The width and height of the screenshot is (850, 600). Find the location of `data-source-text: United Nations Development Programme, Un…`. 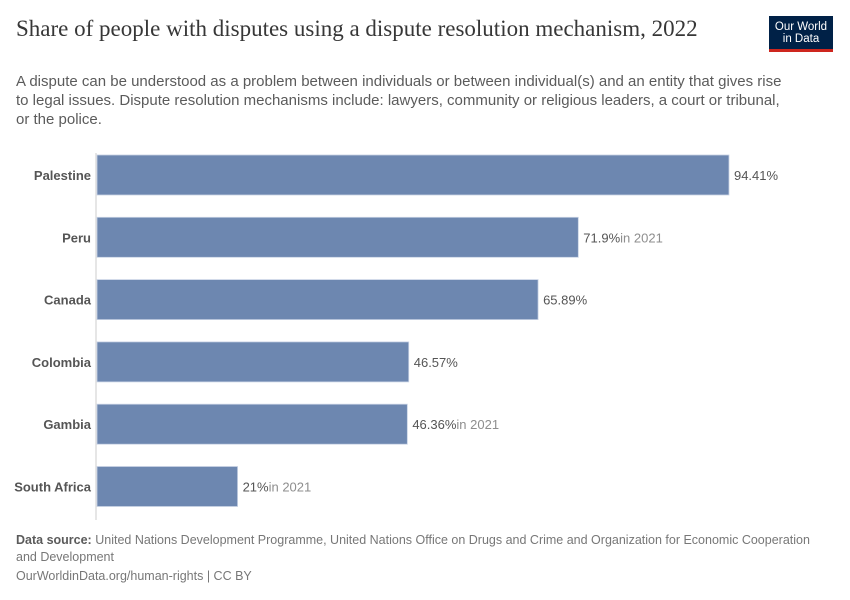

data-source-text: United Nations Development Programme, Un… is located at coordinates (413, 548).